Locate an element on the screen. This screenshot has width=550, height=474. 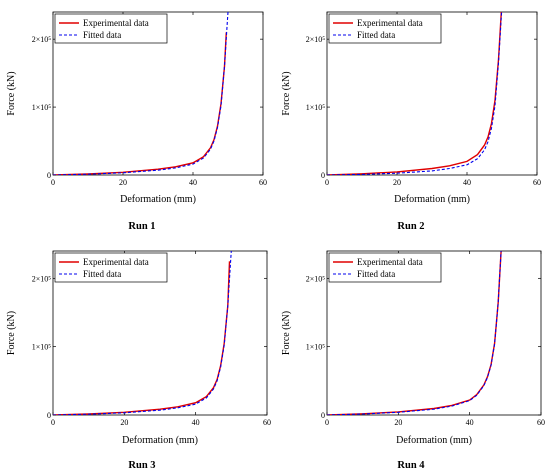
run-caption: Run 3 is located at coordinates (141, 465).